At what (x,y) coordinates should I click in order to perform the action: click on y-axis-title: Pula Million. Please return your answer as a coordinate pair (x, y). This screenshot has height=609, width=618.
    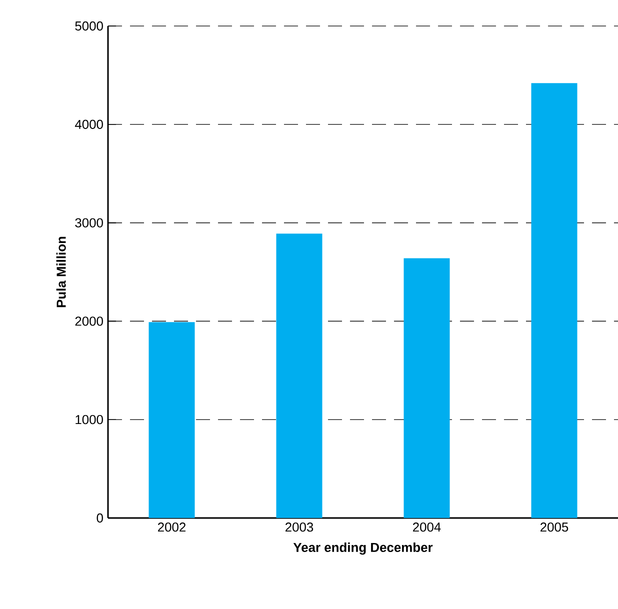
    Looking at the image, I should click on (61, 272).